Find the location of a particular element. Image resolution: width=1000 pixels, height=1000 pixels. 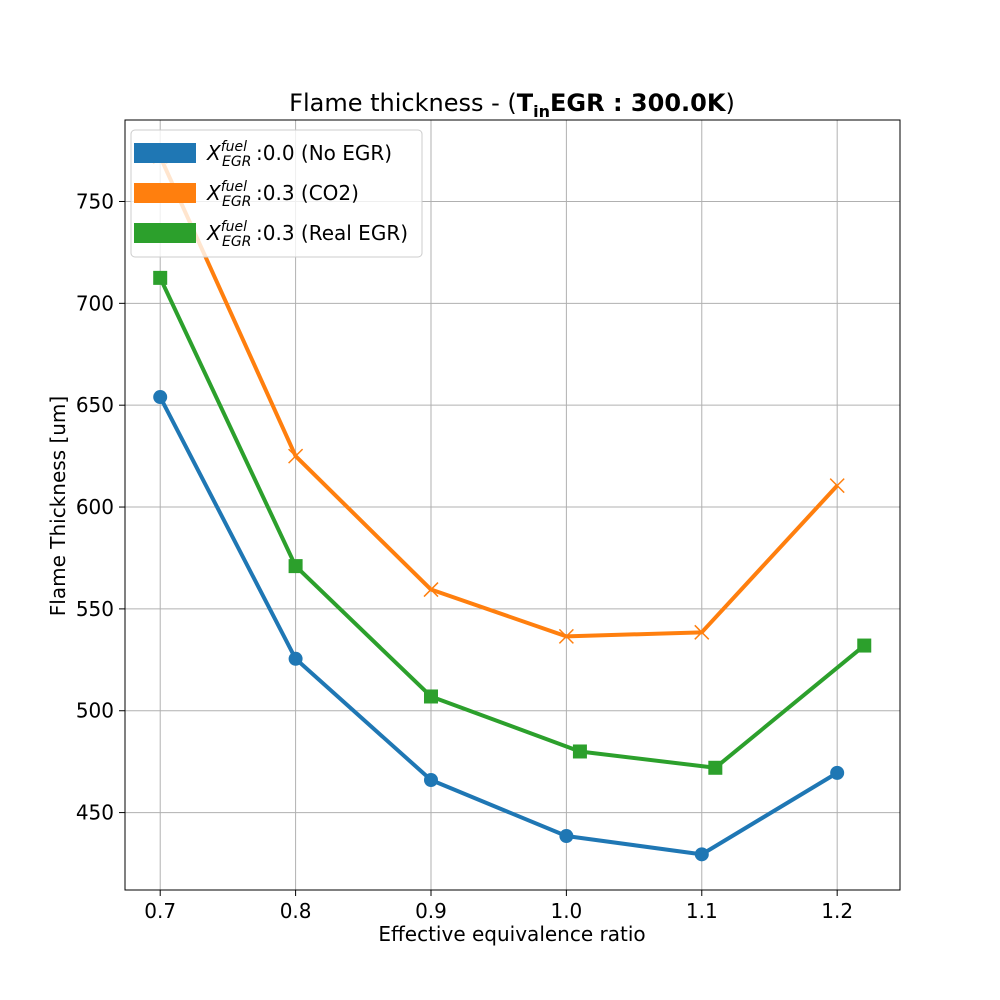

y-tick-label: 600 is located at coordinates (95, 507).